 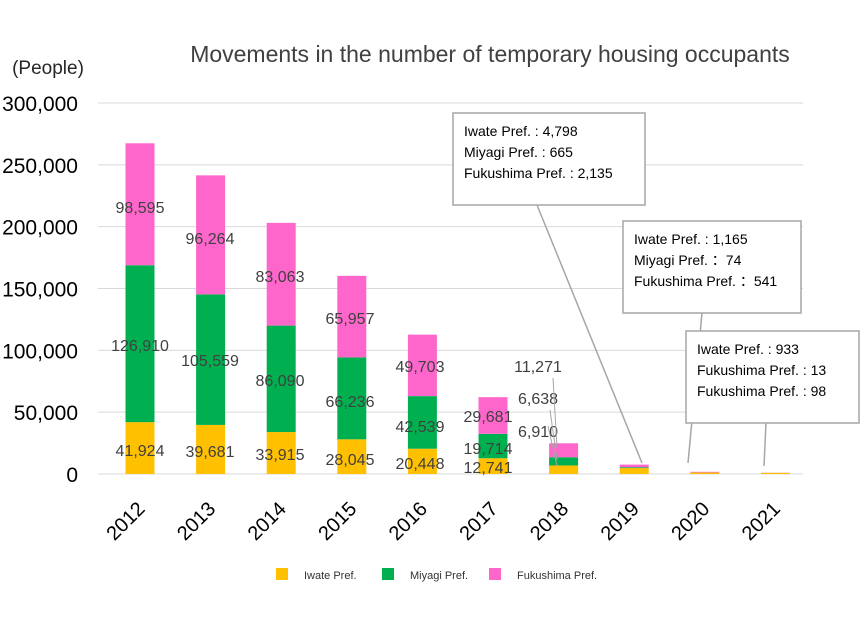 I want to click on y-tick-label: 200,000, so click(x=40, y=228).